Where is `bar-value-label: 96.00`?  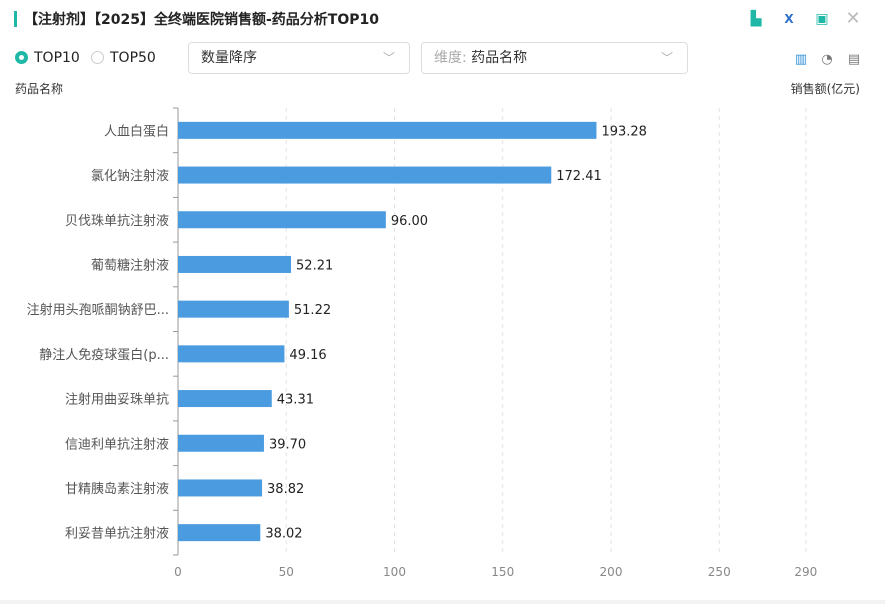
bar-value-label: 96.00 is located at coordinates (409, 221).